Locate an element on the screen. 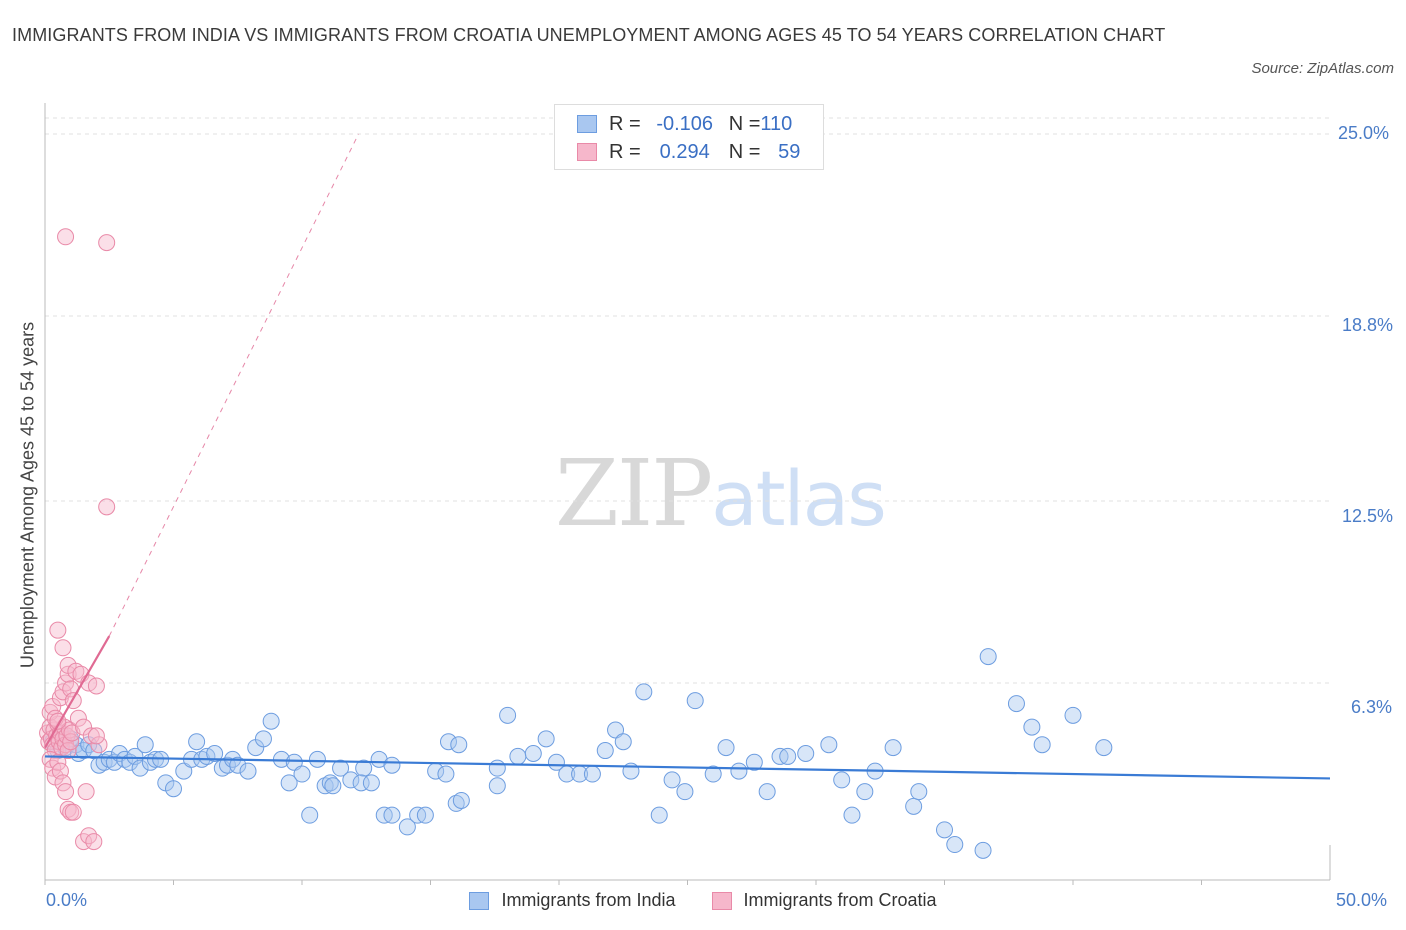  croatia-legend-icon is located at coordinates (721, 900).